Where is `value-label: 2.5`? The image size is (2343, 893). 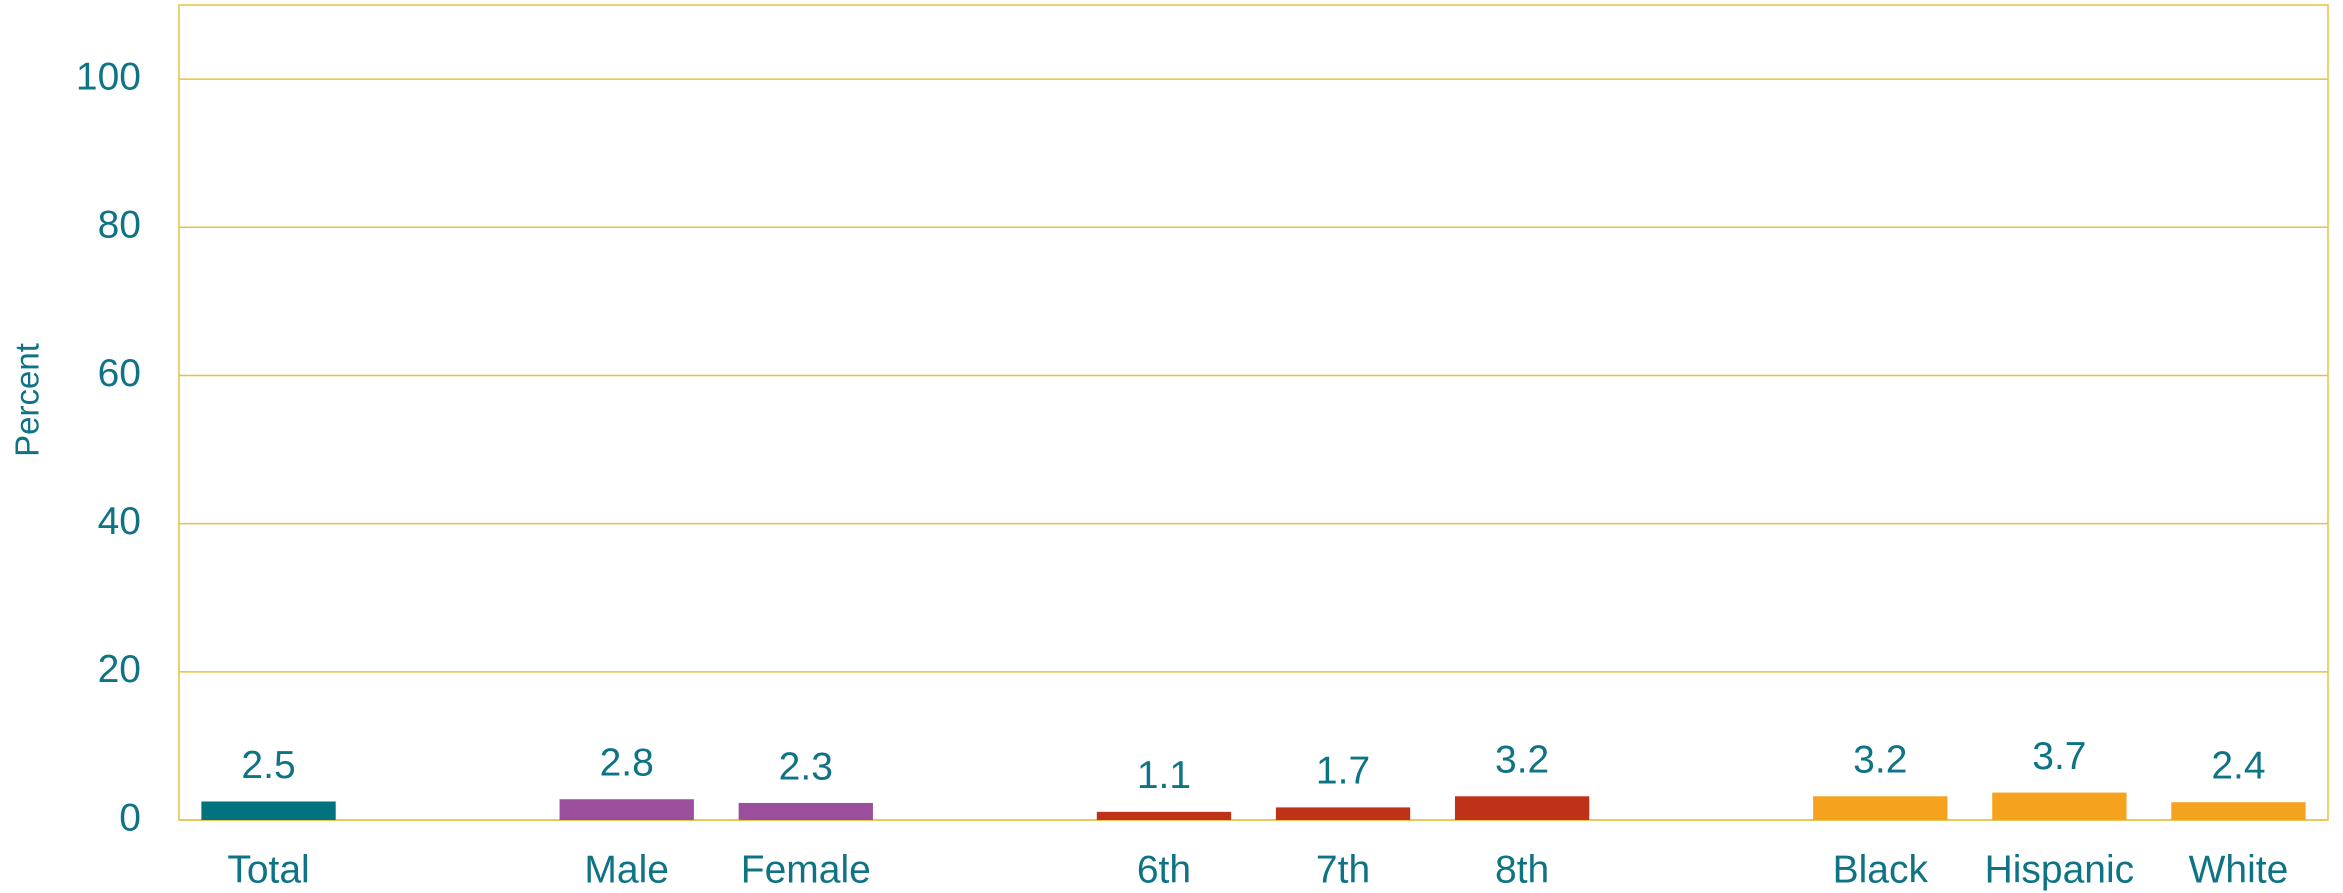 value-label: 2.5 is located at coordinates (268, 765).